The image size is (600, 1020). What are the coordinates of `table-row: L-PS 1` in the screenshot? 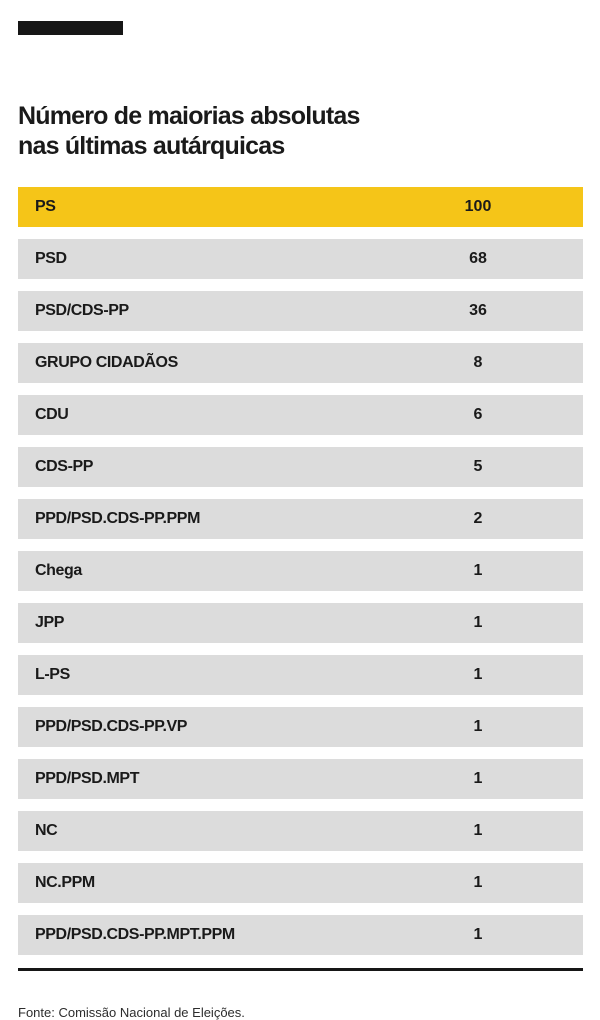 It's located at (300, 675).